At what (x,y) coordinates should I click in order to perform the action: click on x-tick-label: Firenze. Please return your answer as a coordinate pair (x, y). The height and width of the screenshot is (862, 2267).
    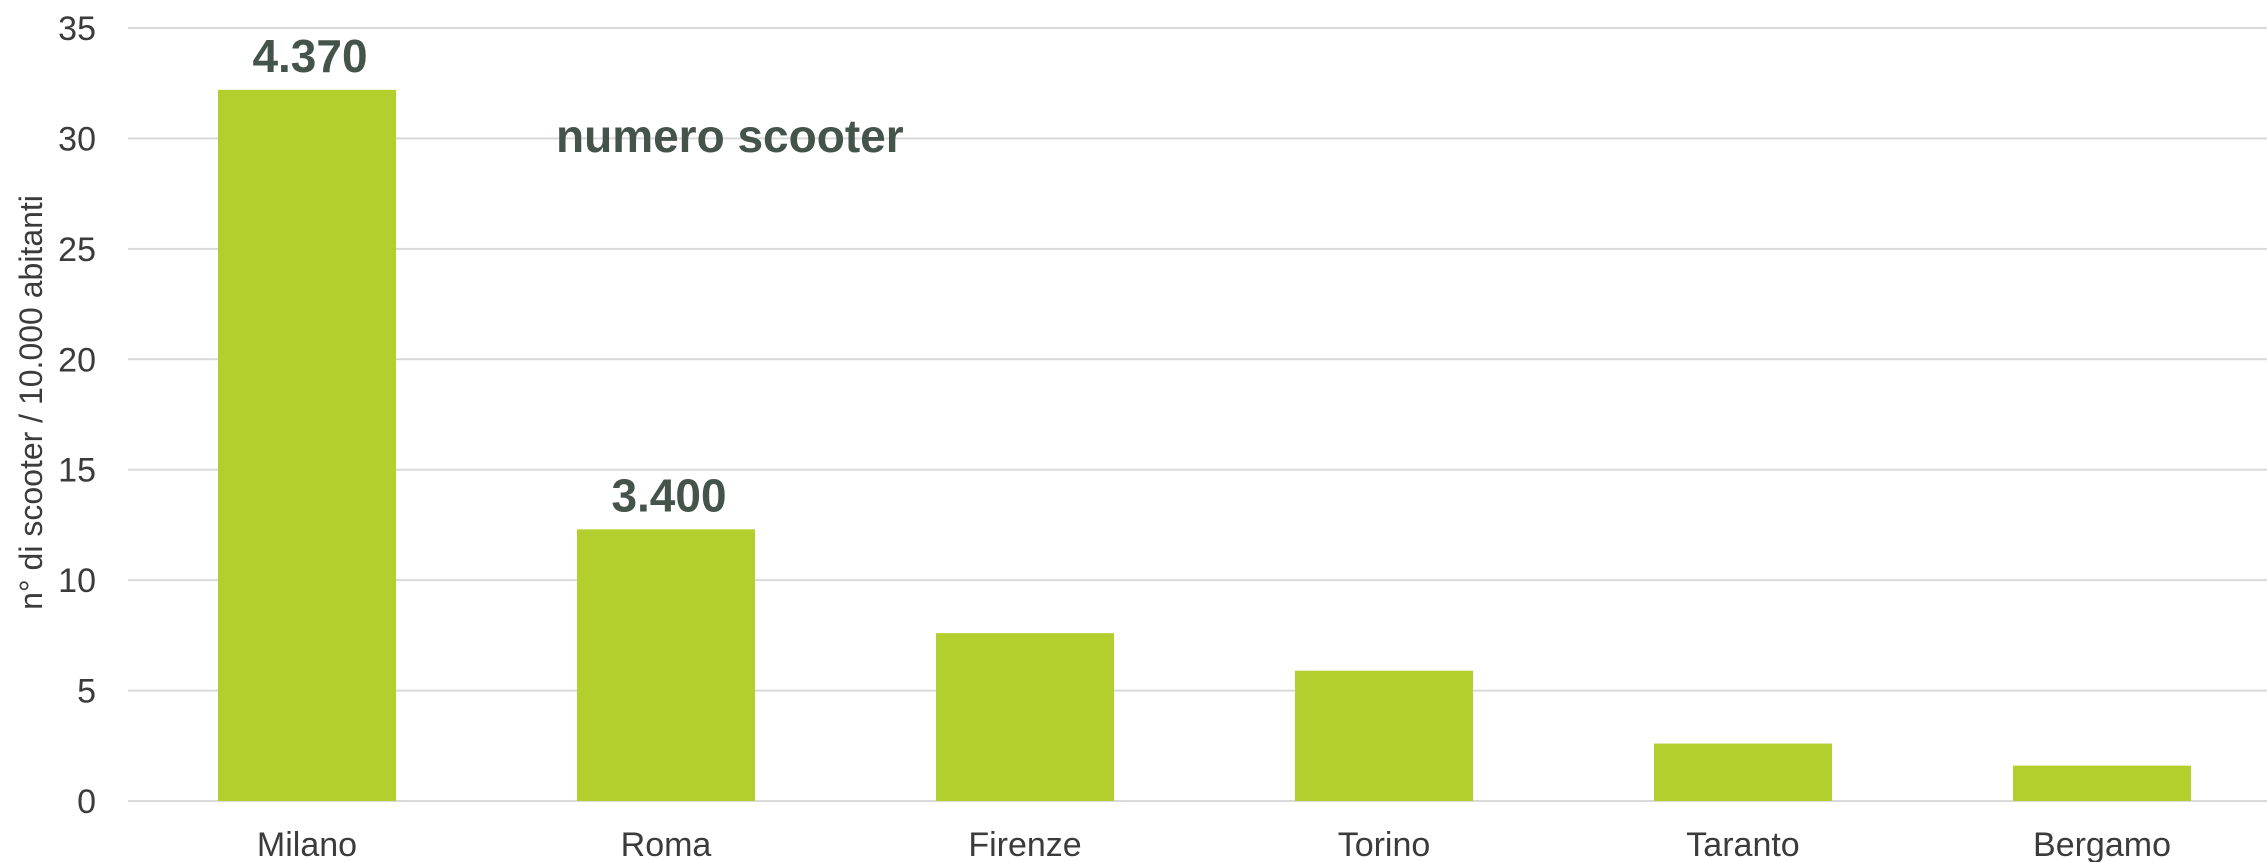
    Looking at the image, I should click on (1024, 844).